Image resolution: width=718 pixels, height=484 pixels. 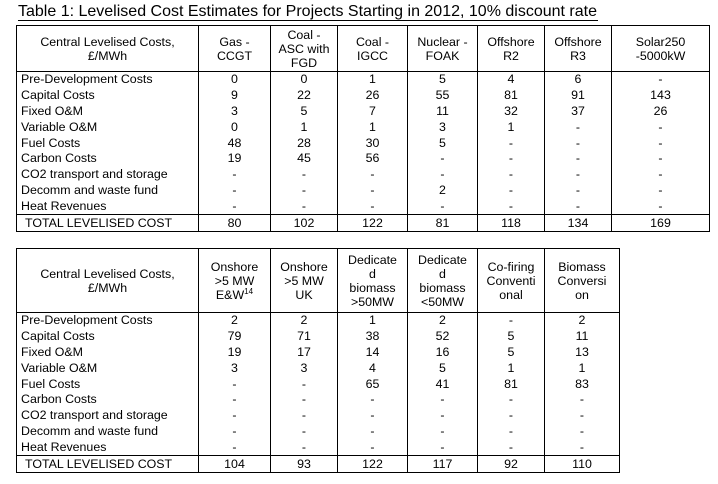 What do you see at coordinates (318, 464) in the screenshot?
I see `total-row: TOTAL LEVELISED COST 104 93 122 117 92 110` at bounding box center [318, 464].